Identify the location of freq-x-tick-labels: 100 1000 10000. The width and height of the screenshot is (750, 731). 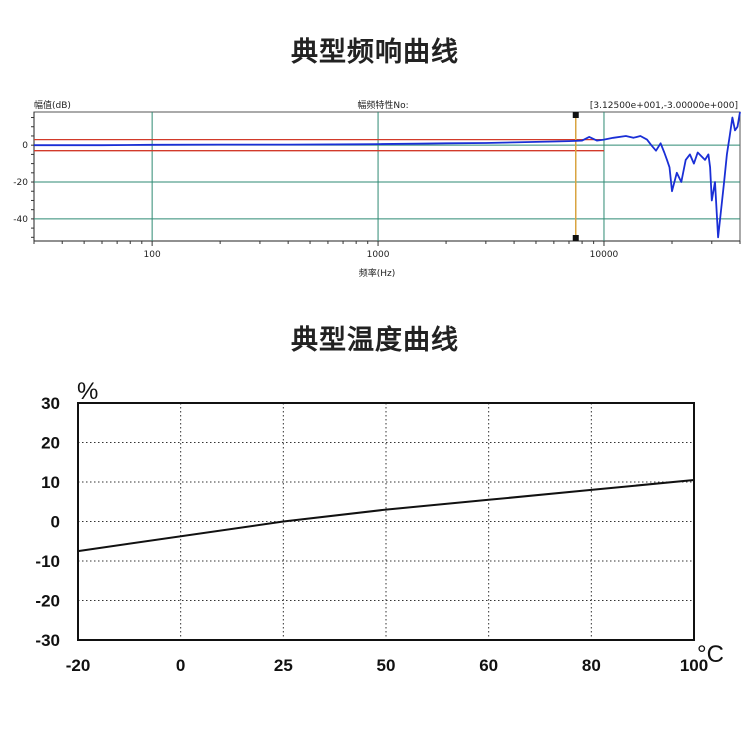
(381, 255).